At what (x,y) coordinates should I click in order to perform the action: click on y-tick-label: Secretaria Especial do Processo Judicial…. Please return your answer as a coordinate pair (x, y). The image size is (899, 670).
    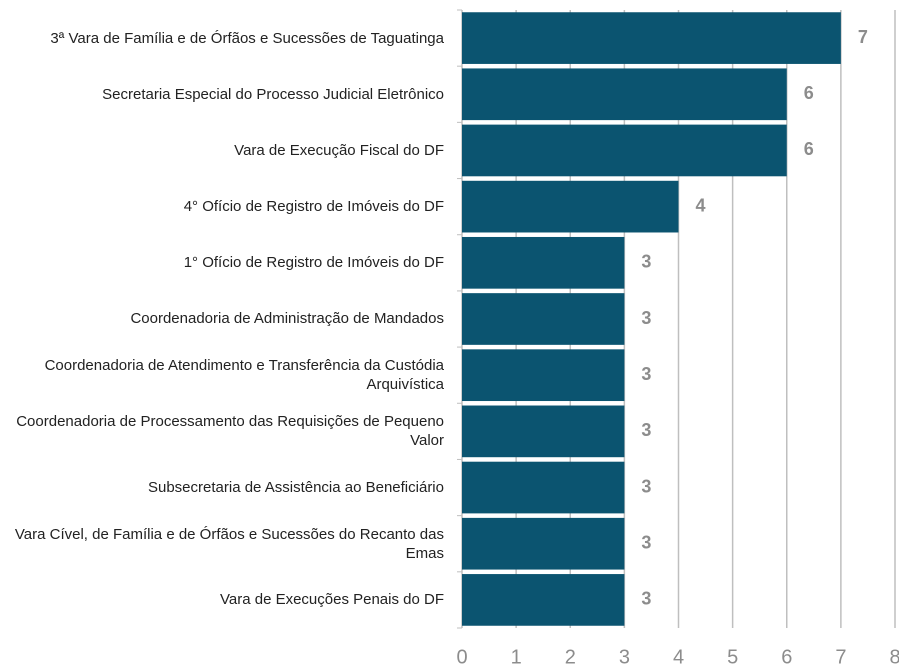
    Looking at the image, I should click on (273, 94).